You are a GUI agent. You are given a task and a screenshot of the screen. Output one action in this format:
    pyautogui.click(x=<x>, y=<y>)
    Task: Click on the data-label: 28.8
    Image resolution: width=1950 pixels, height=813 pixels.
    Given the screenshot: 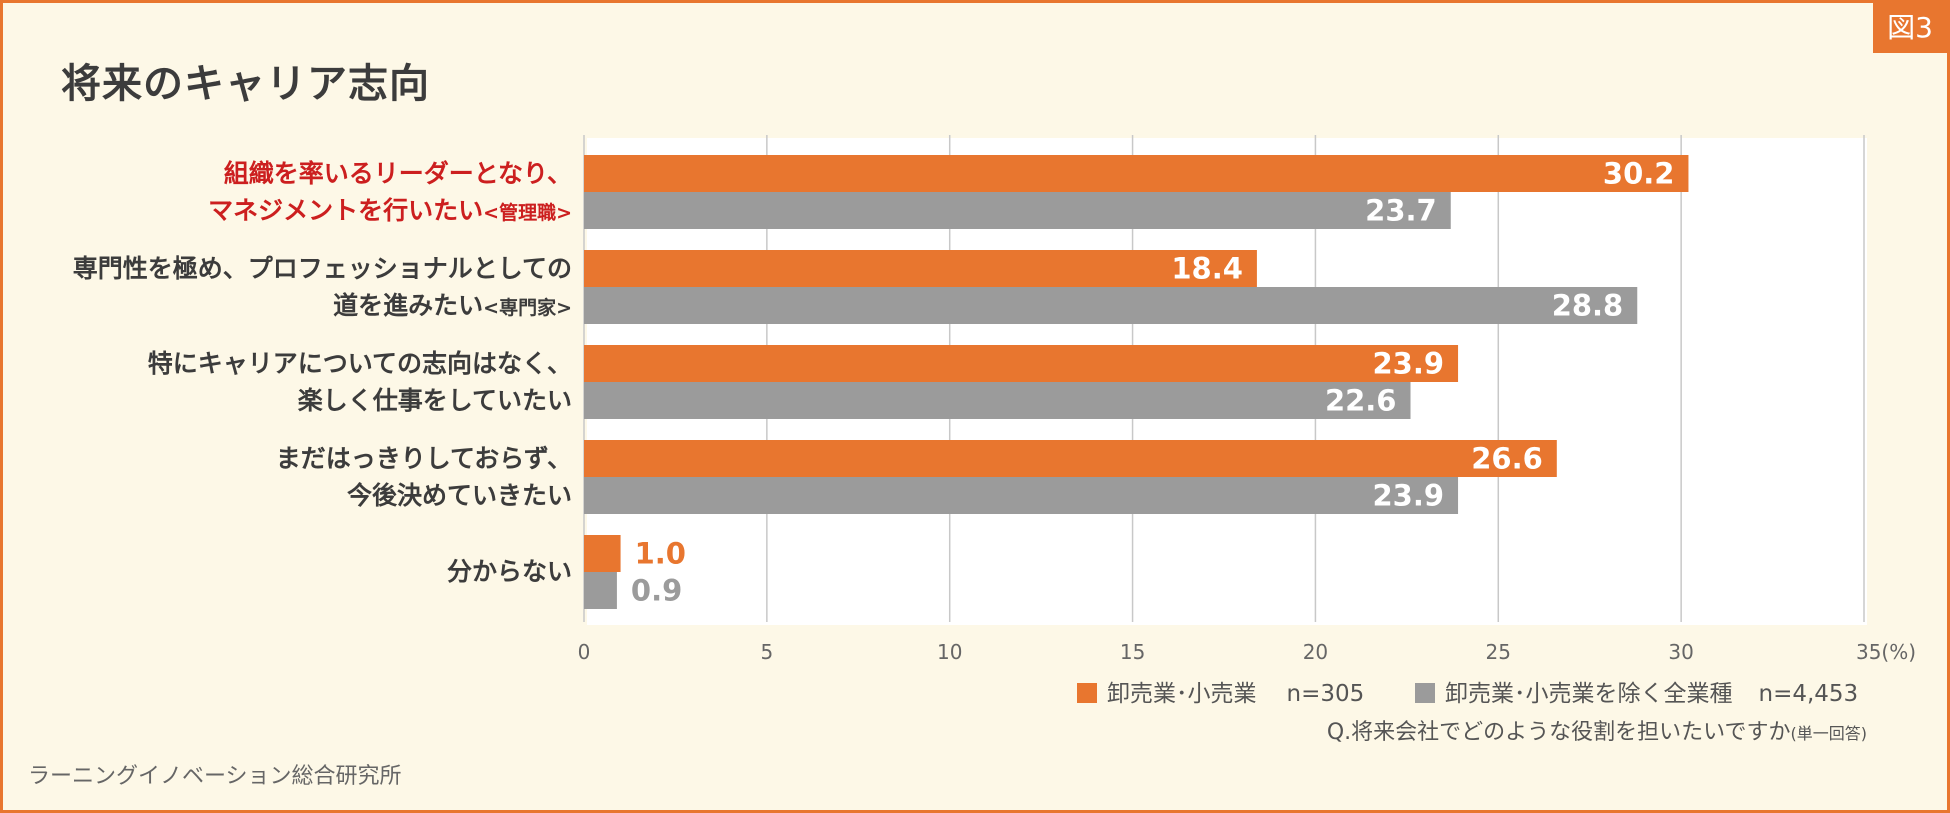 What is the action you would take?
    pyautogui.click(x=1588, y=306)
    